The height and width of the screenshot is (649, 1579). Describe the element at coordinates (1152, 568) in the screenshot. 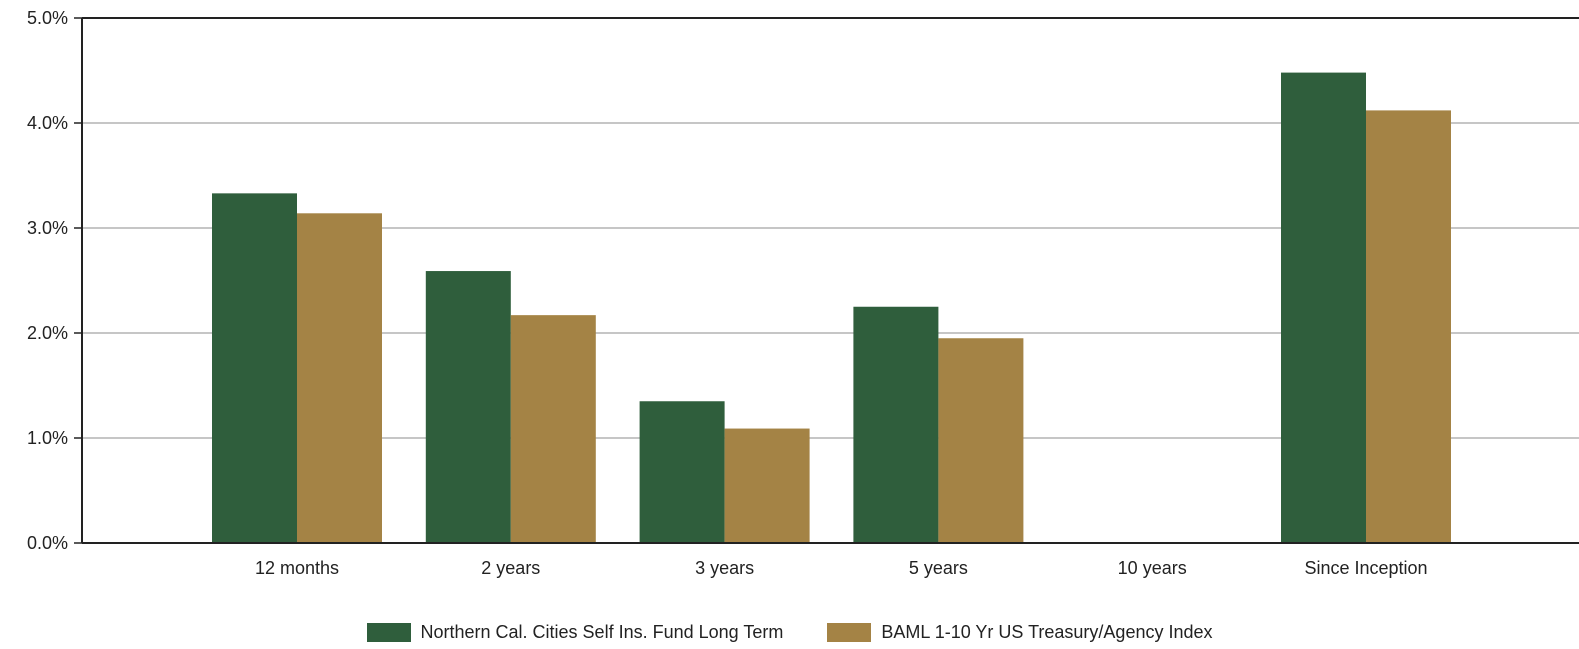

I see `x-category-label: 10 years` at that location.